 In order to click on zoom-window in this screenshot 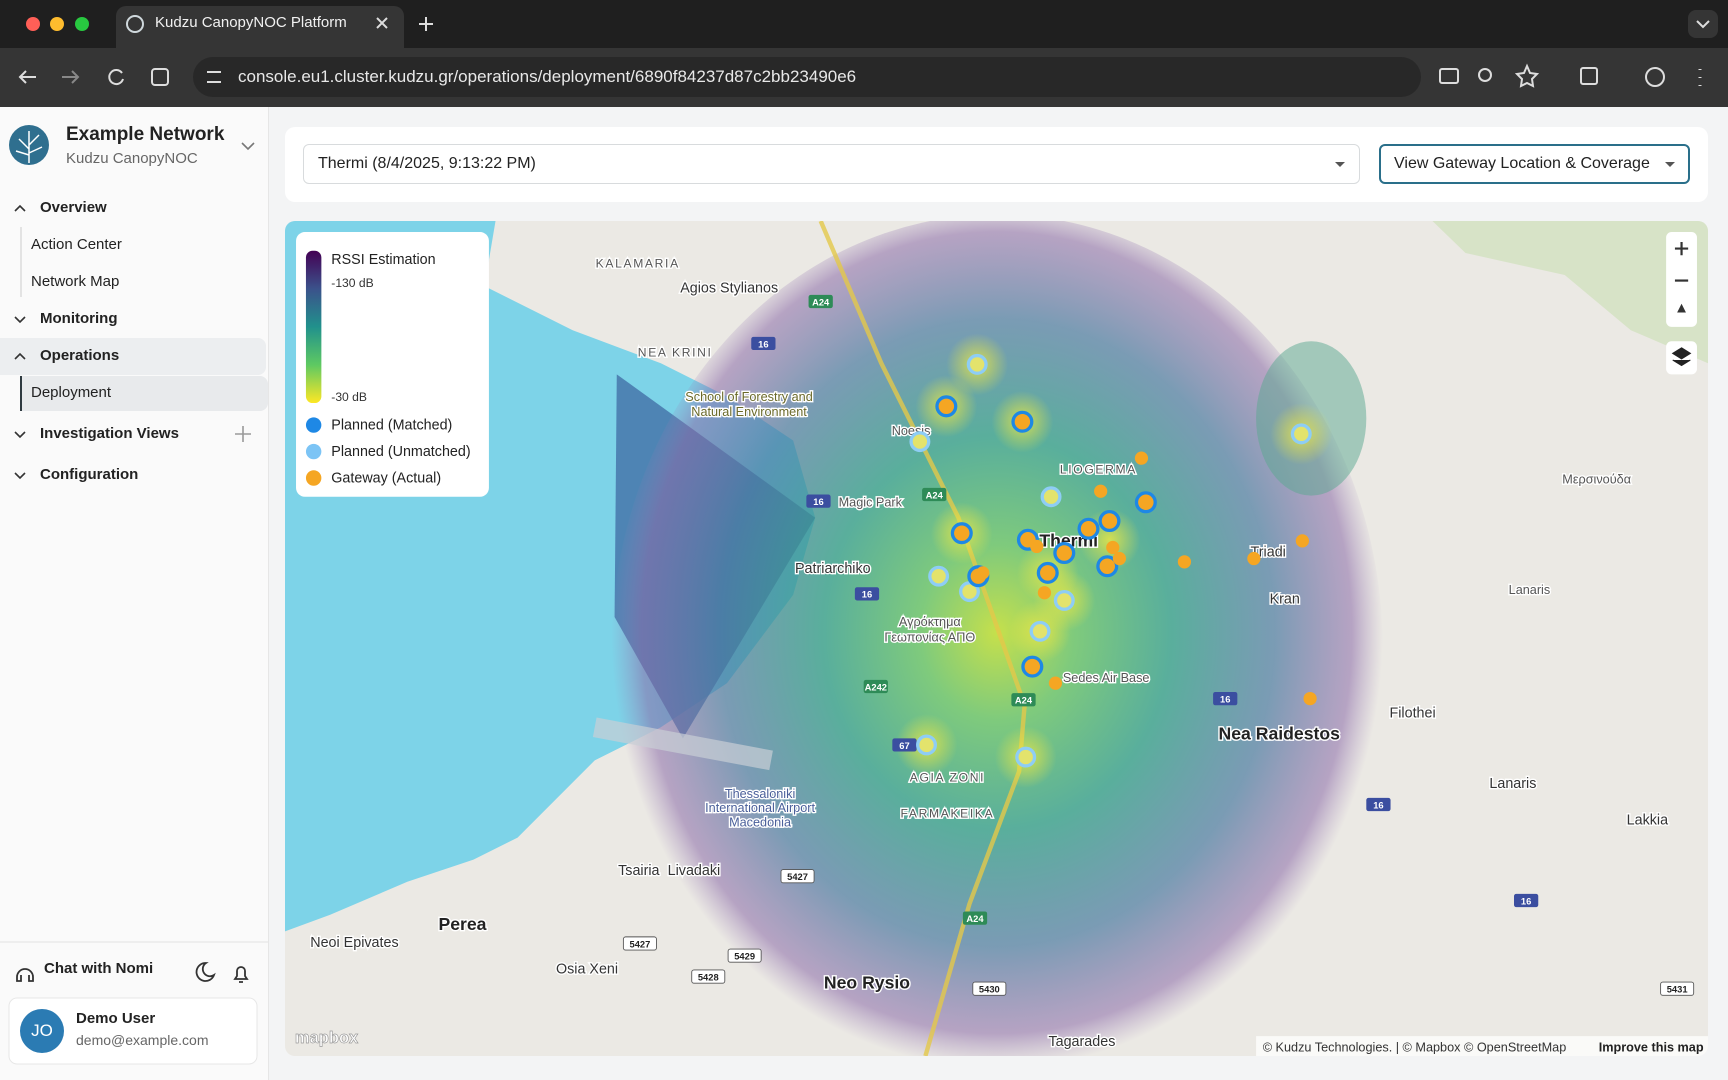, I will do `click(82, 24)`.